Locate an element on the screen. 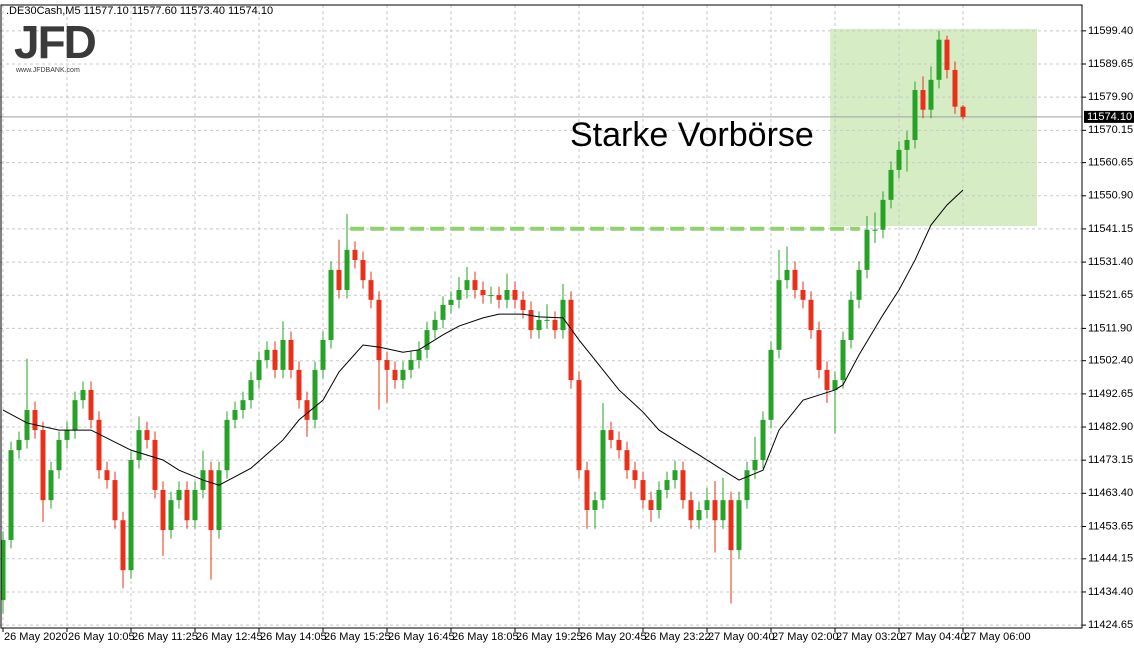  y-tick-label: 11589.65 is located at coordinates (1110, 64).